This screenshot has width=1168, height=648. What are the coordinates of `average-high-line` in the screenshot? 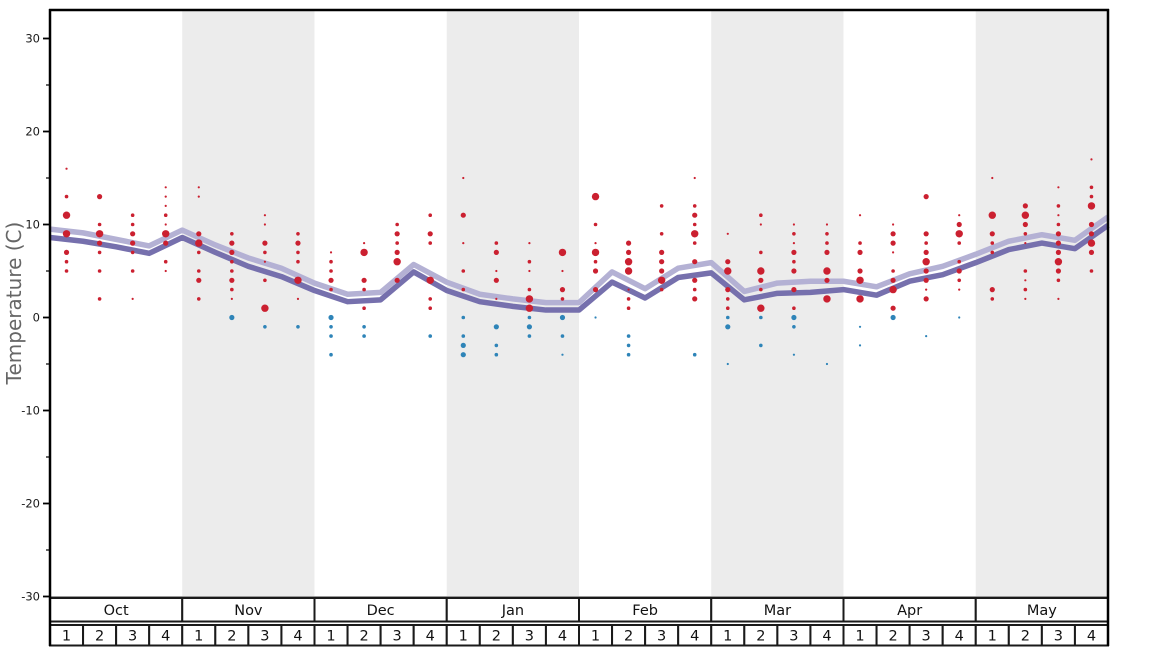 It's located at (579, 260).